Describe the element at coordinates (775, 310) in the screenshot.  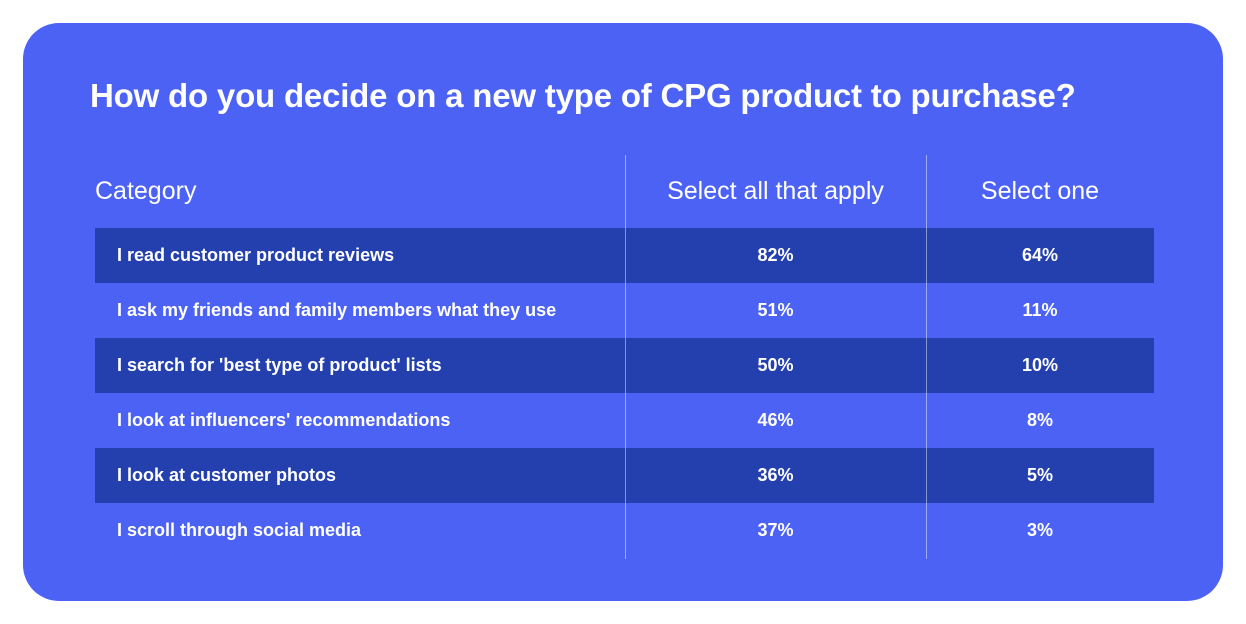
I see `row-select-all-value: 51%` at that location.